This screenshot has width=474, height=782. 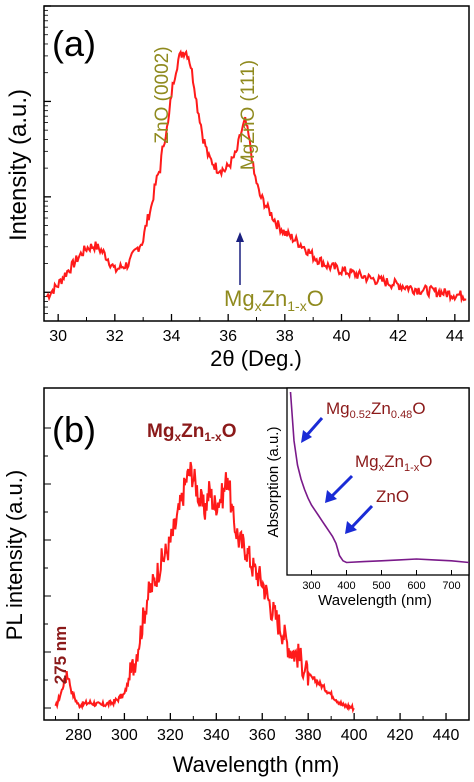 I want to click on inset-label-zno: ZnO, so click(x=392, y=496).